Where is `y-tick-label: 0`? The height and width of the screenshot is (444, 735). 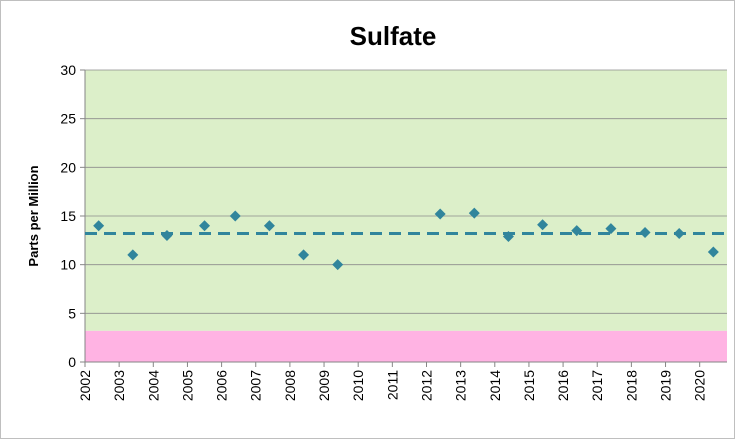 y-tick-label: 0 is located at coordinates (72, 362).